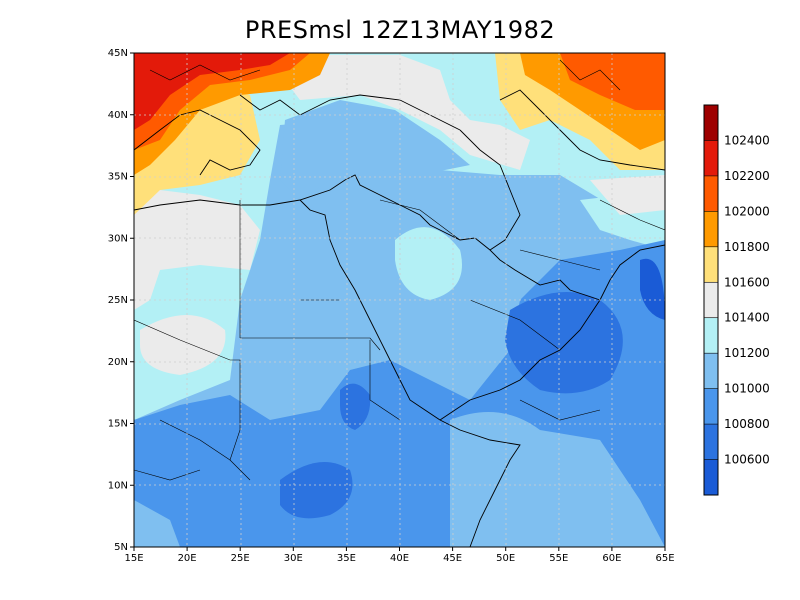 The height and width of the screenshot is (600, 800). I want to click on colorbar-label: 100600, so click(747, 460).